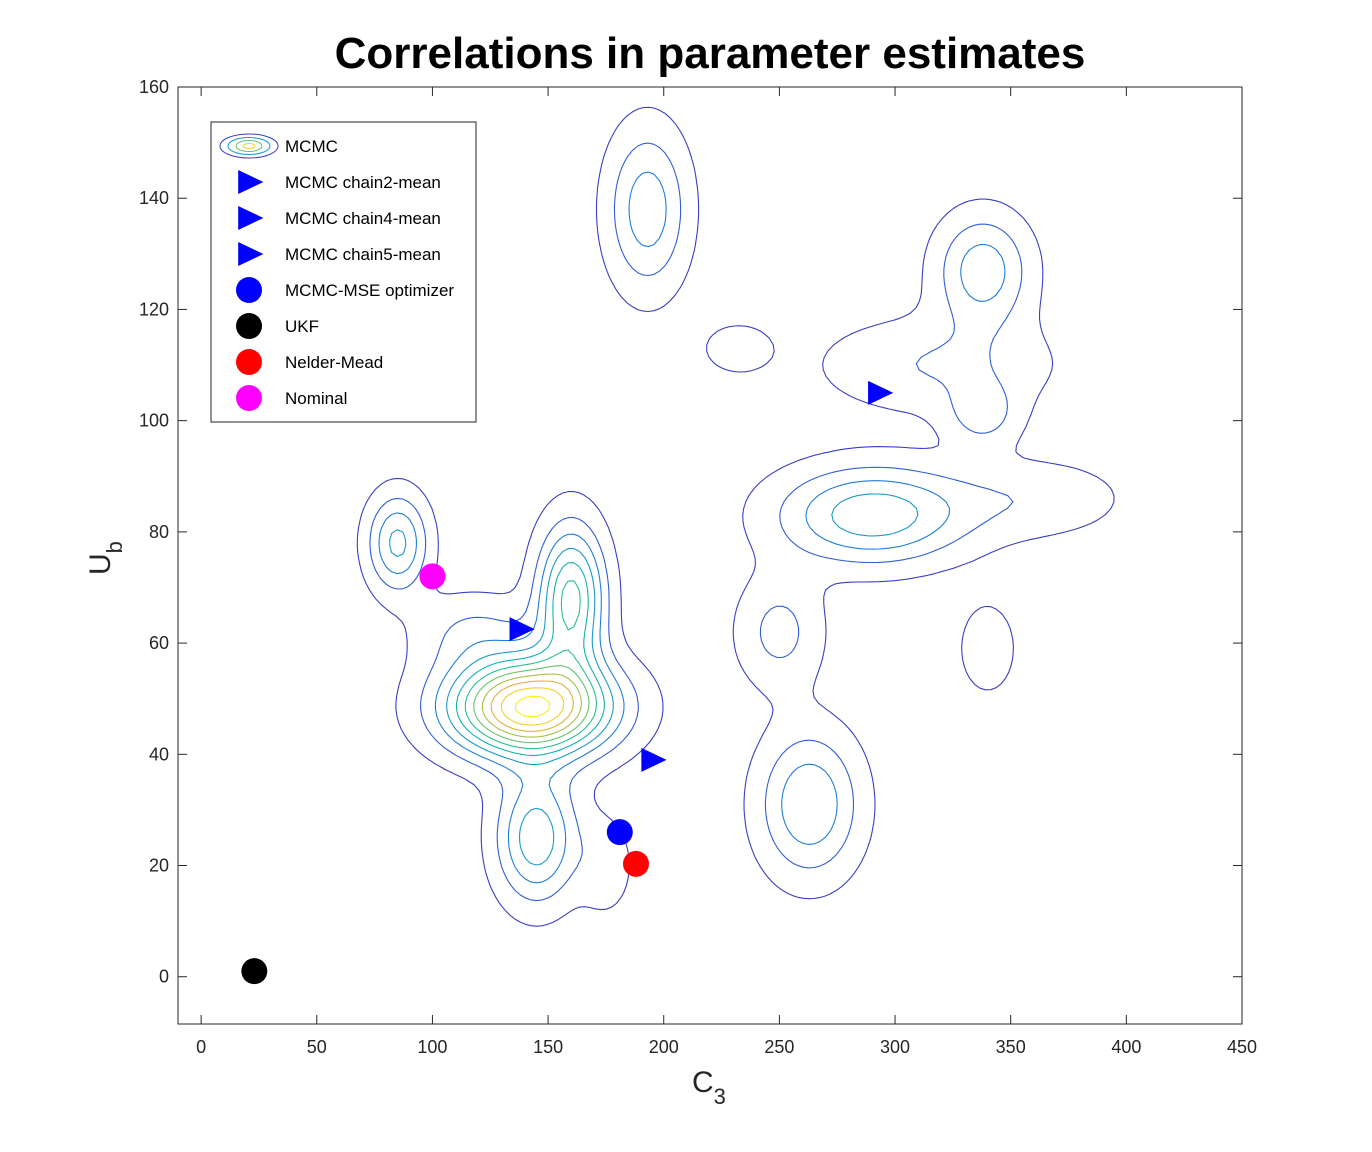  What do you see at coordinates (1242, 1047) in the screenshot?
I see `x-tick-label: 450` at bounding box center [1242, 1047].